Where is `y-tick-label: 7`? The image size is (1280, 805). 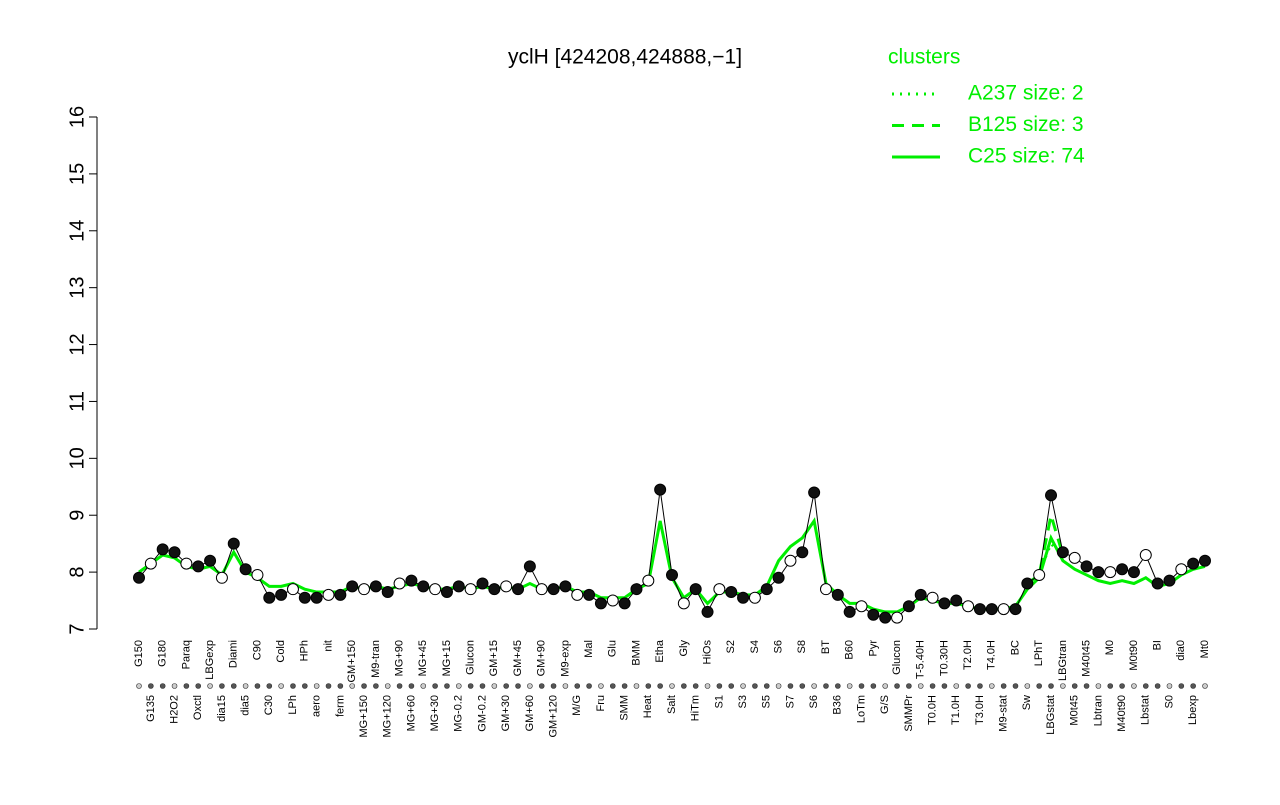 y-tick-label: 7 is located at coordinates (77, 628).